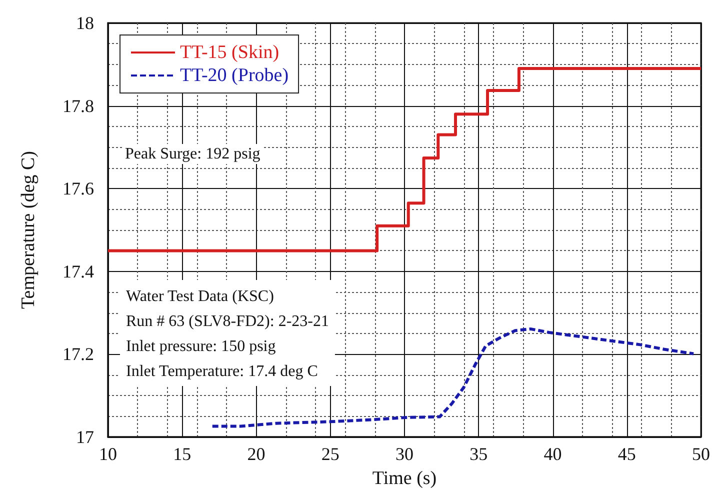  What do you see at coordinates (78, 271) in the screenshot?
I see `y-tick-label: 17.4` at bounding box center [78, 271].